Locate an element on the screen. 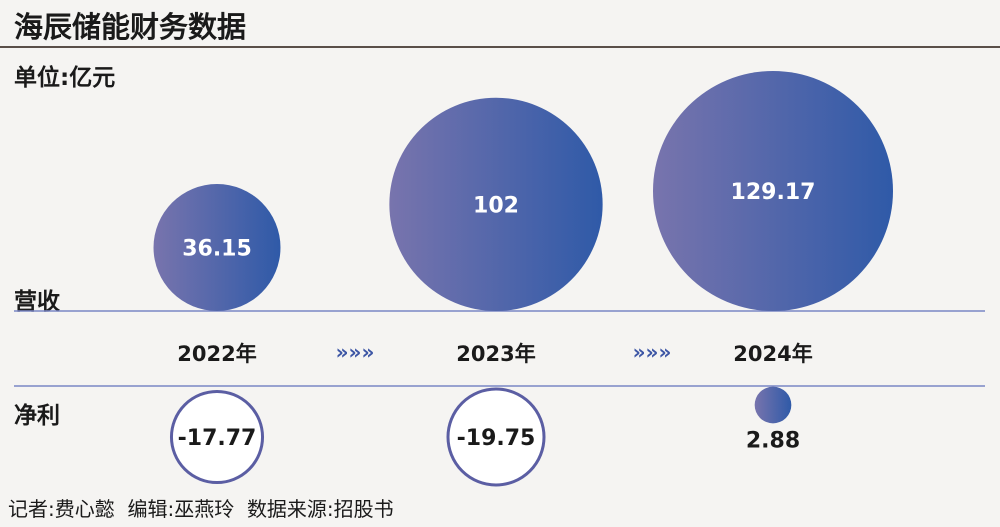  credits-line: 记者:费心懿 编辑:巫燕玲 数据来源:招股书 is located at coordinates (201, 507).